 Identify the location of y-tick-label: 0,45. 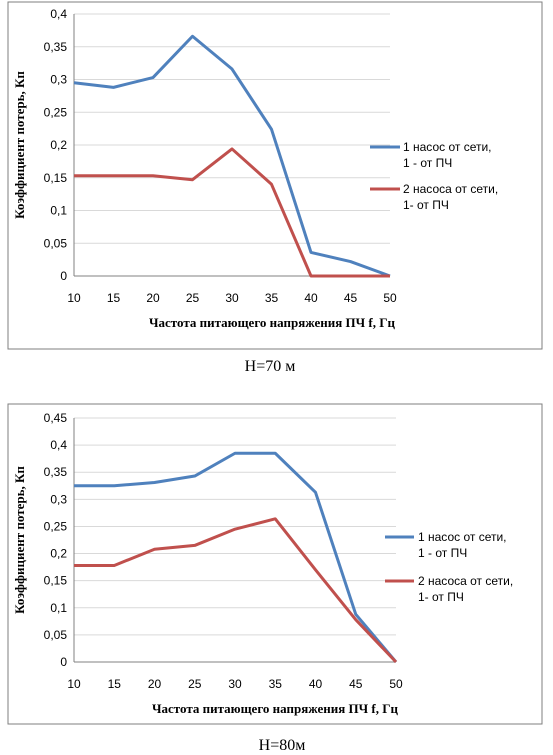
(56, 418).